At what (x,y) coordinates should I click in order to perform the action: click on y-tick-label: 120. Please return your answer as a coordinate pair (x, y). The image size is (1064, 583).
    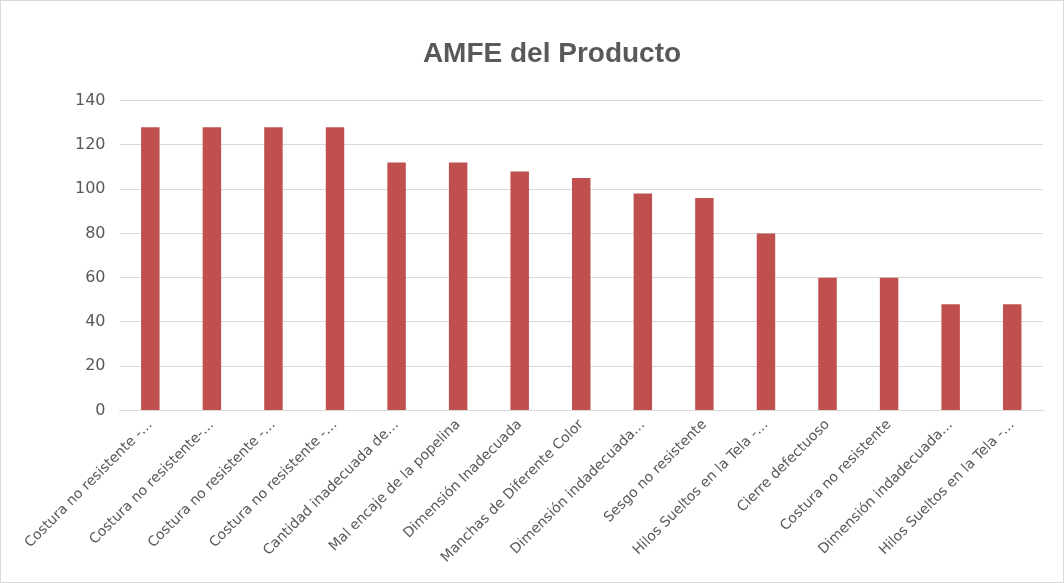
    Looking at the image, I should click on (90, 144).